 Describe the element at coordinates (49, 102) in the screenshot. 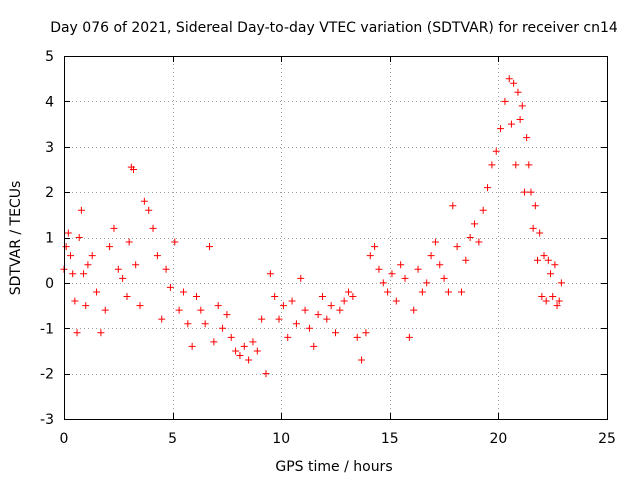

I see `y-tick-label: 4` at that location.